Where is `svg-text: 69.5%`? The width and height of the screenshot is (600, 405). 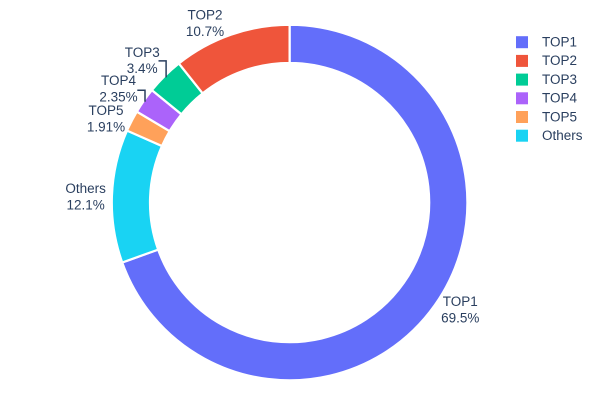
svg-text: 69.5% is located at coordinates (460, 318).